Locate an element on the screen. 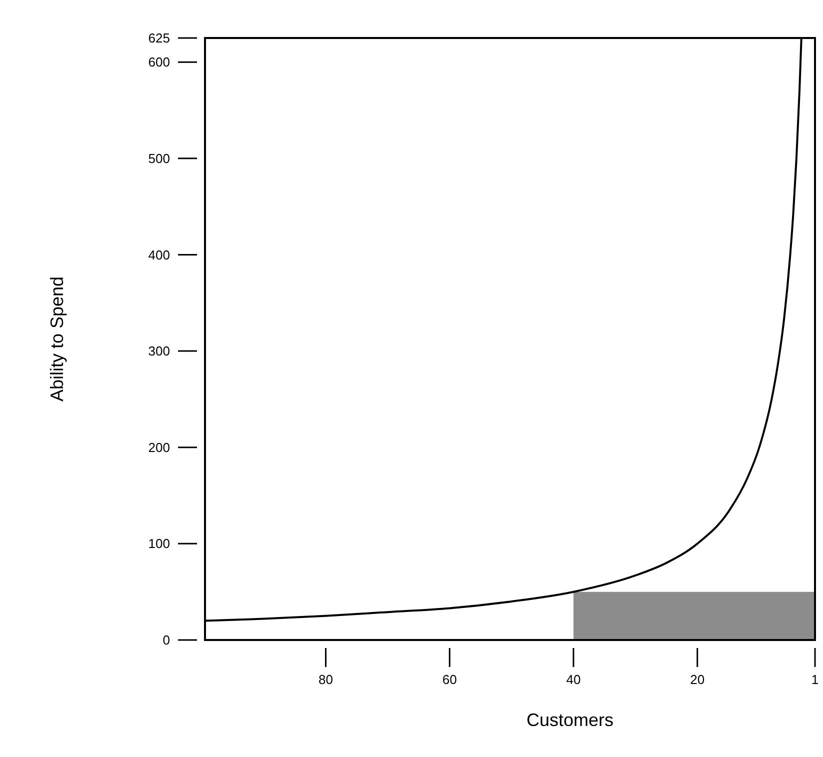 Image resolution: width=823 pixels, height=757 pixels. y-tick-label: 400 is located at coordinates (159, 254).